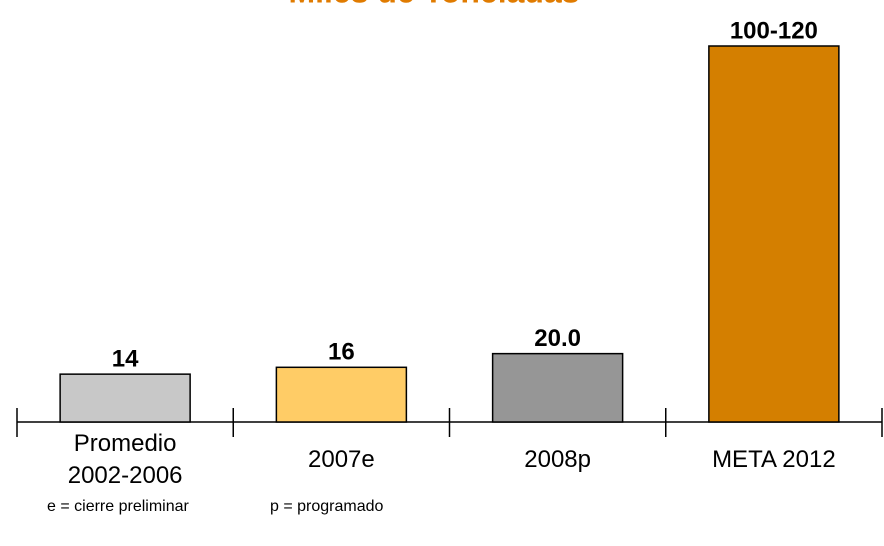 This screenshot has height=546, width=884. Describe the element at coordinates (125, 358) in the screenshot. I see `value-label: 14` at that location.